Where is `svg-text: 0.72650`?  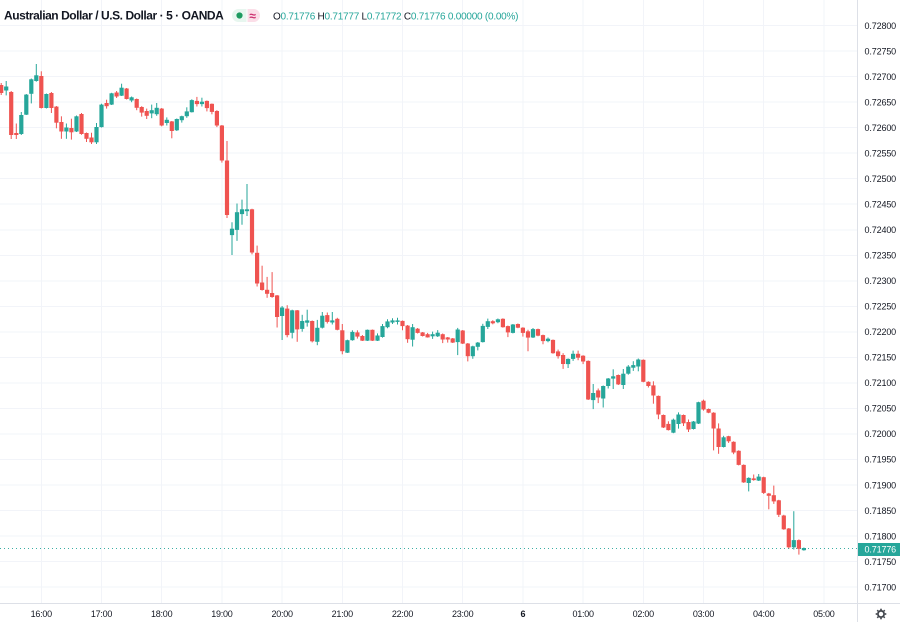
svg-text: 0.72650 is located at coordinates (881, 103).